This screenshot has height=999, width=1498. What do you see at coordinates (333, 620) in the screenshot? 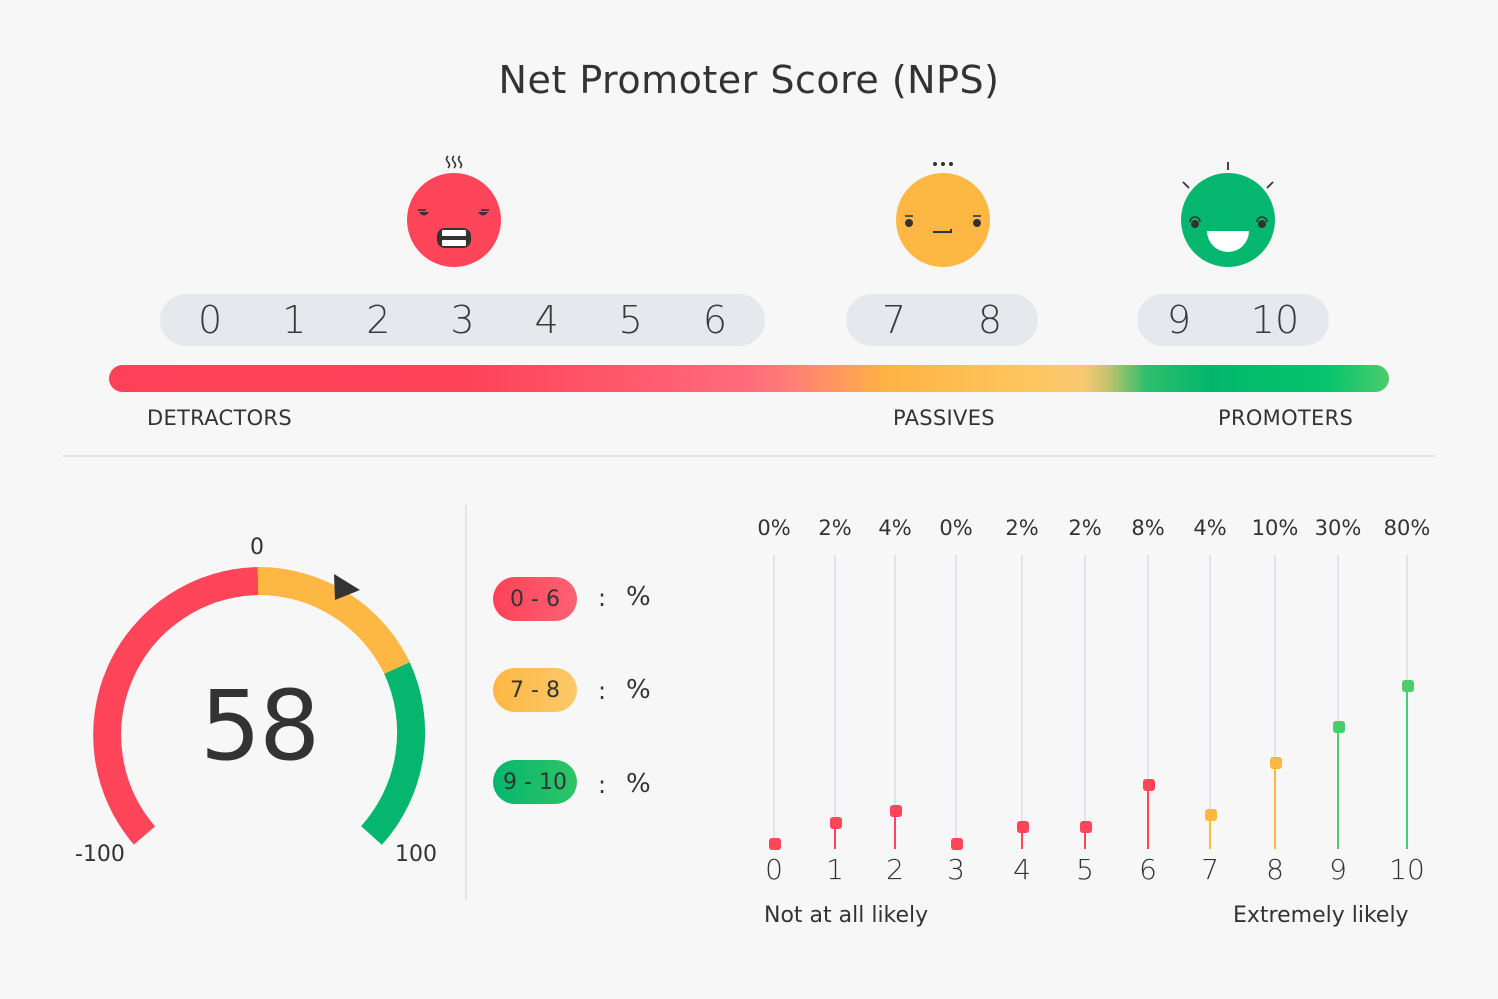
I see `gauge-yellow-segment` at bounding box center [333, 620].